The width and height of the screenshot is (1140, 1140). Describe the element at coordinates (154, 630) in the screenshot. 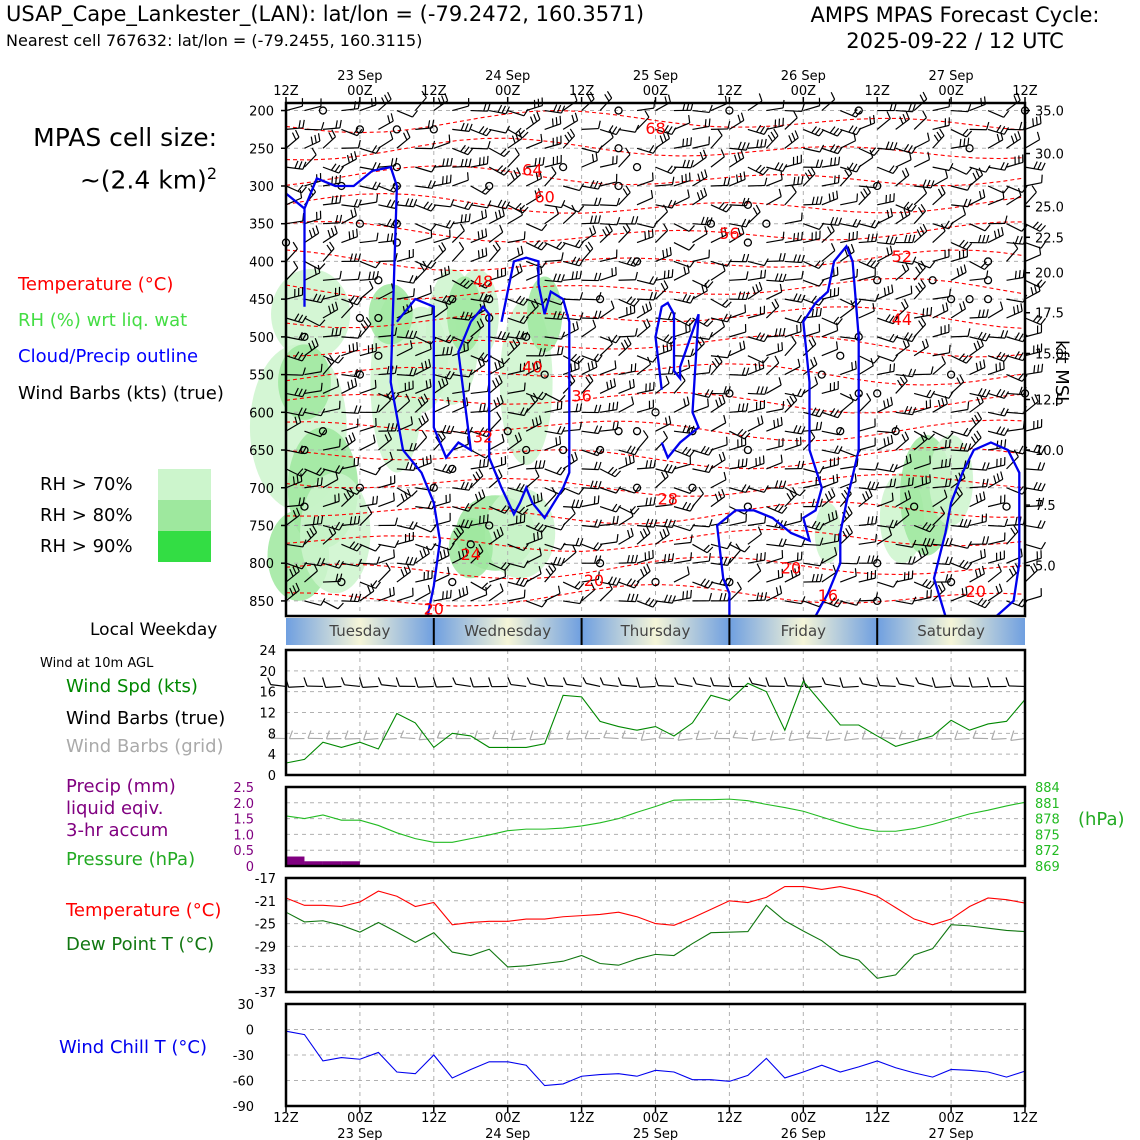

I see `weekday-title: Local Weekday` at that location.